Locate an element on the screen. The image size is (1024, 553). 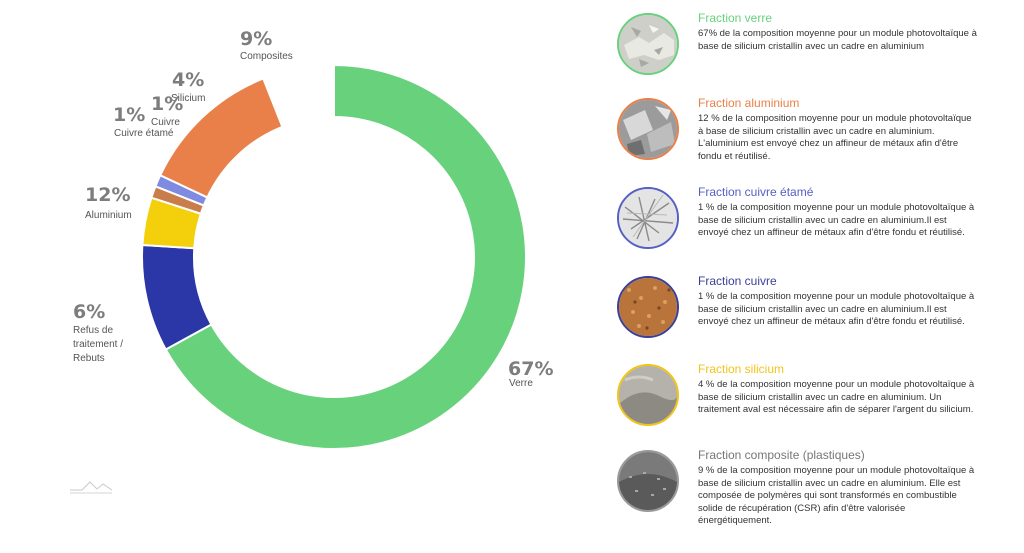
label-rebuts-name-line3: Rebuts is located at coordinates (89, 358).